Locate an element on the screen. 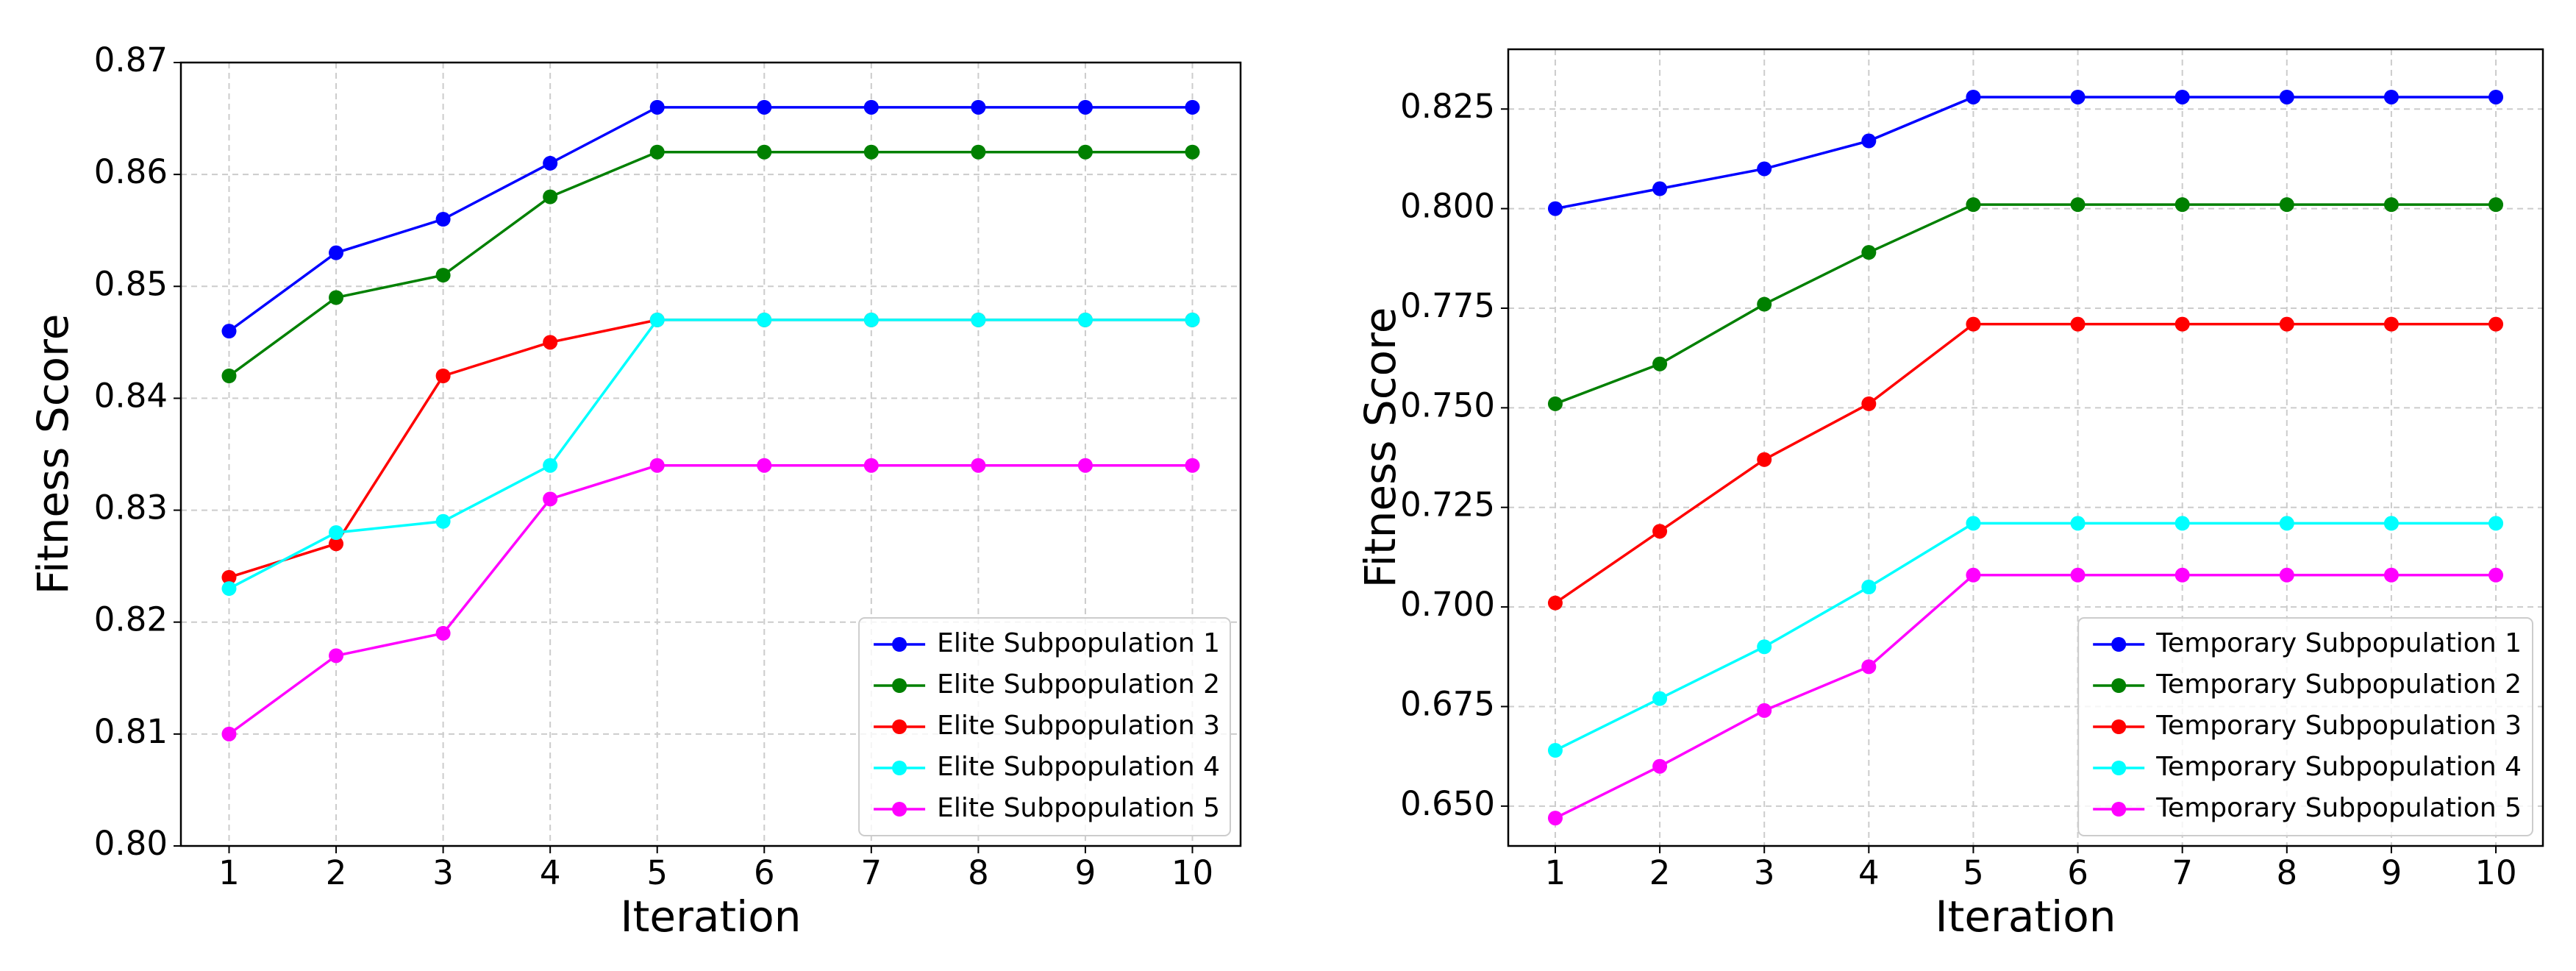 Image resolution: width=2576 pixels, height=971 pixels. y-tick-label: 0.84 is located at coordinates (131, 395).